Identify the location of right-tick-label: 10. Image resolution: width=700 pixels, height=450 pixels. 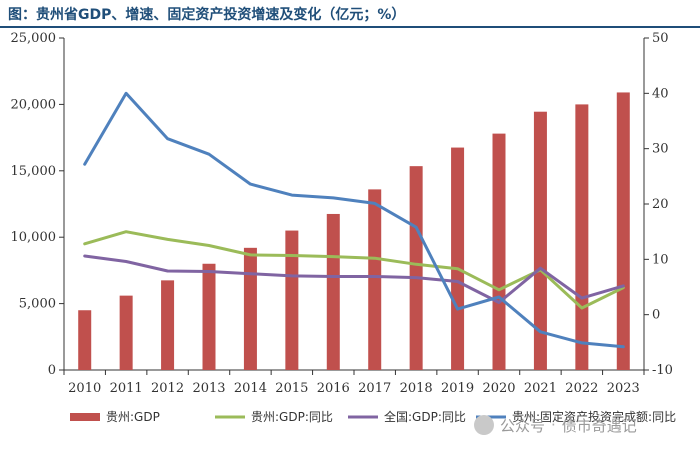
(660, 259).